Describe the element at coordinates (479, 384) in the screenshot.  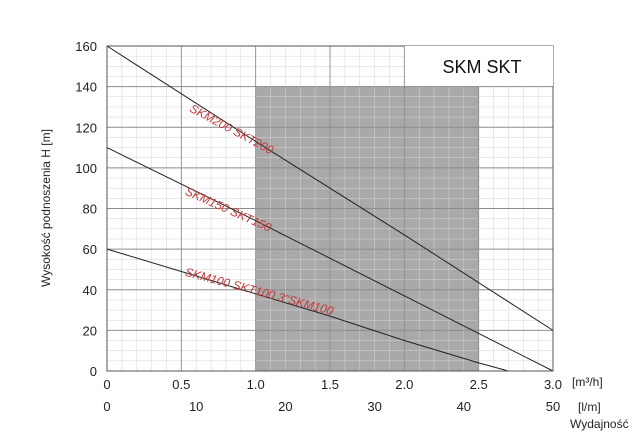
I see `x-tick-label-top: 2.5` at that location.